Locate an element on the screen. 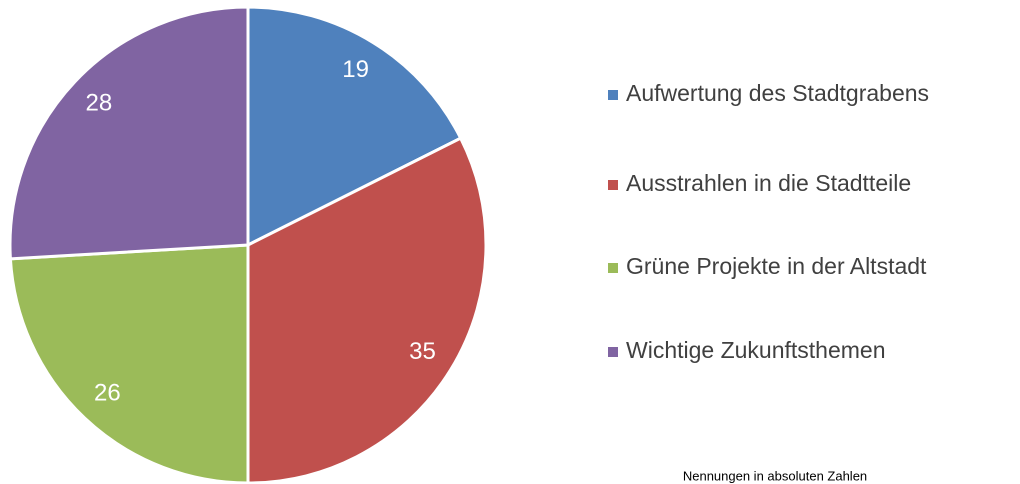 The image size is (1020, 484). legend-label: Aufwertung des Stadtgrabens is located at coordinates (777, 93).